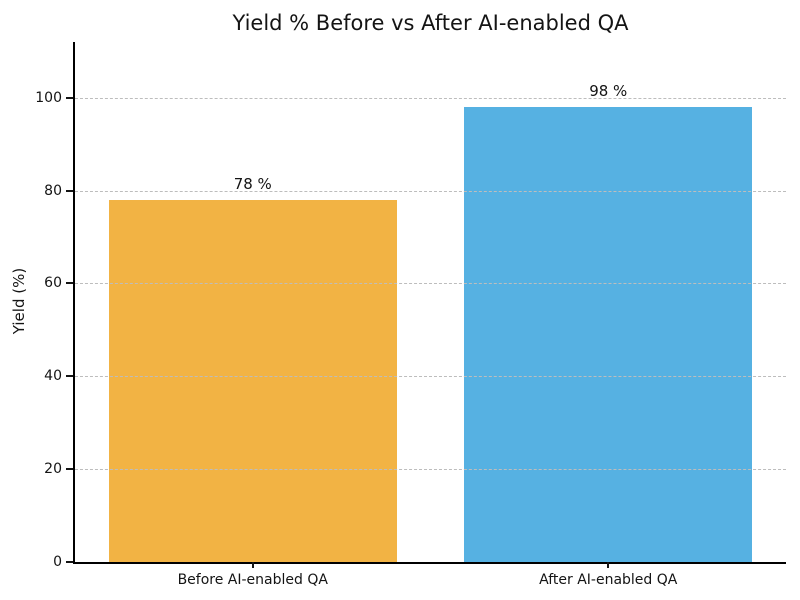  What do you see at coordinates (252, 183) in the screenshot?
I see `bar-value-label-before: 78 %` at bounding box center [252, 183].